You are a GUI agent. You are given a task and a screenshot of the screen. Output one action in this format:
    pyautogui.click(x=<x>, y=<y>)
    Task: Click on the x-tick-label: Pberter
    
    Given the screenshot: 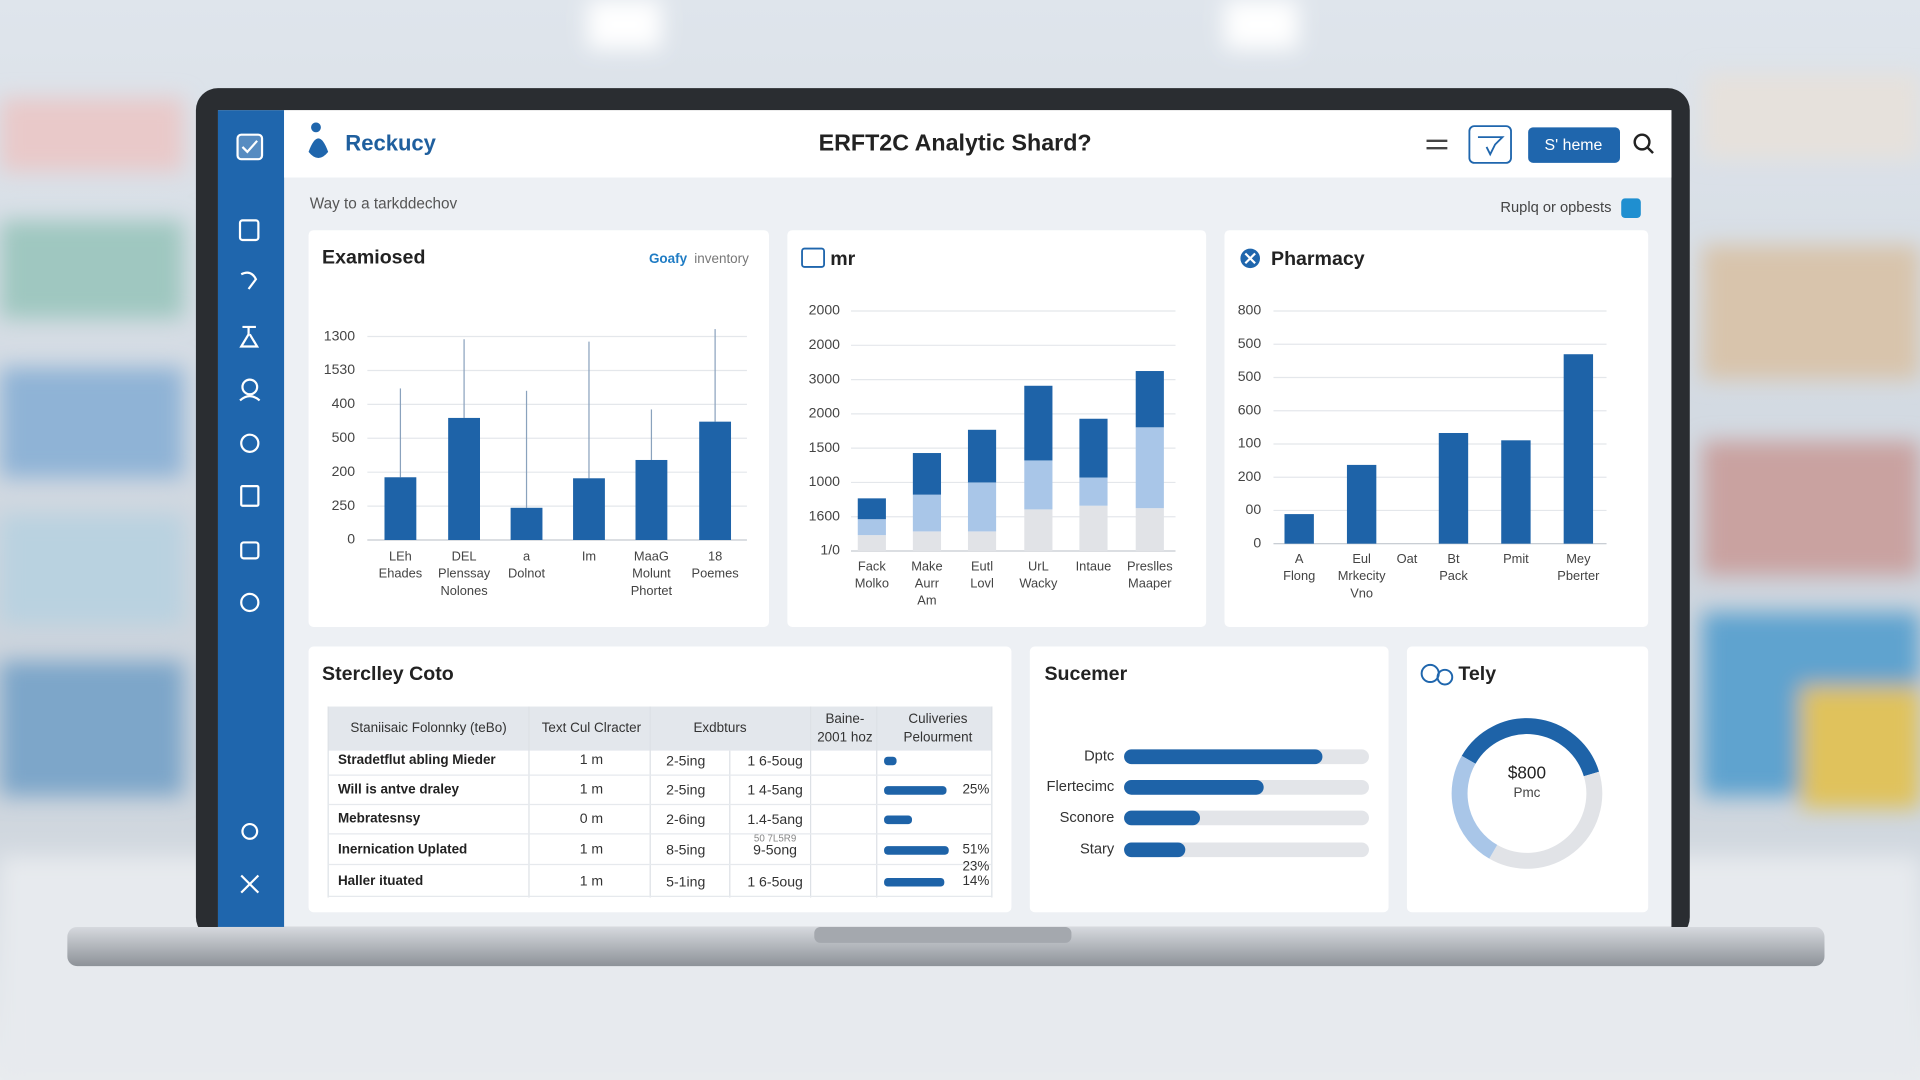 What is the action you would take?
    pyautogui.click(x=1578, y=575)
    